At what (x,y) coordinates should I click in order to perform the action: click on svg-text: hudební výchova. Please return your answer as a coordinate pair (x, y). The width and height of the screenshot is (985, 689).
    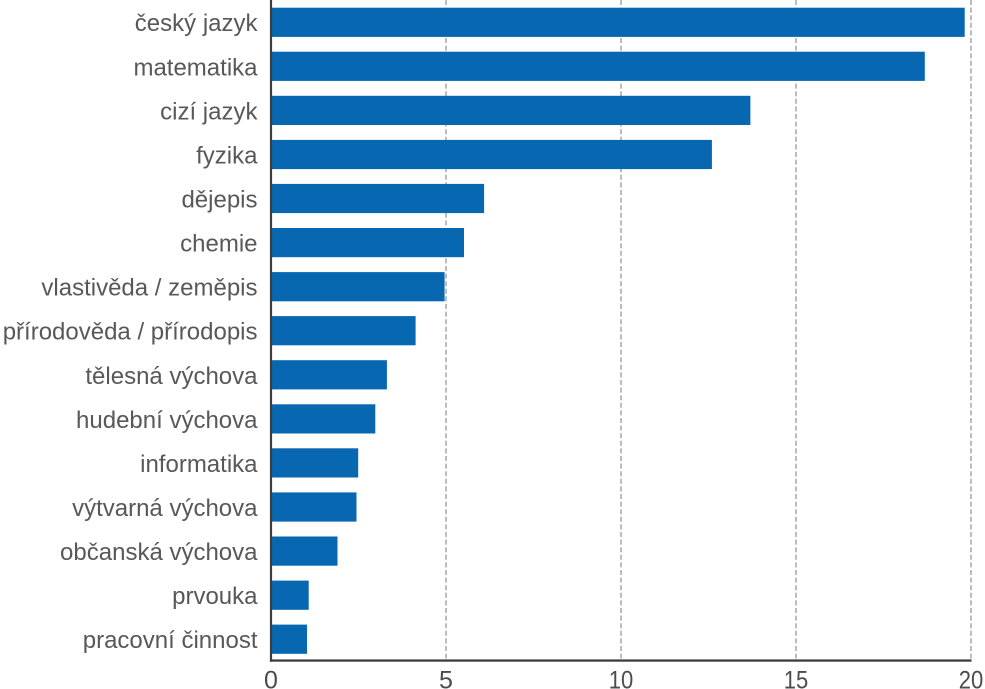
    Looking at the image, I should click on (167, 420).